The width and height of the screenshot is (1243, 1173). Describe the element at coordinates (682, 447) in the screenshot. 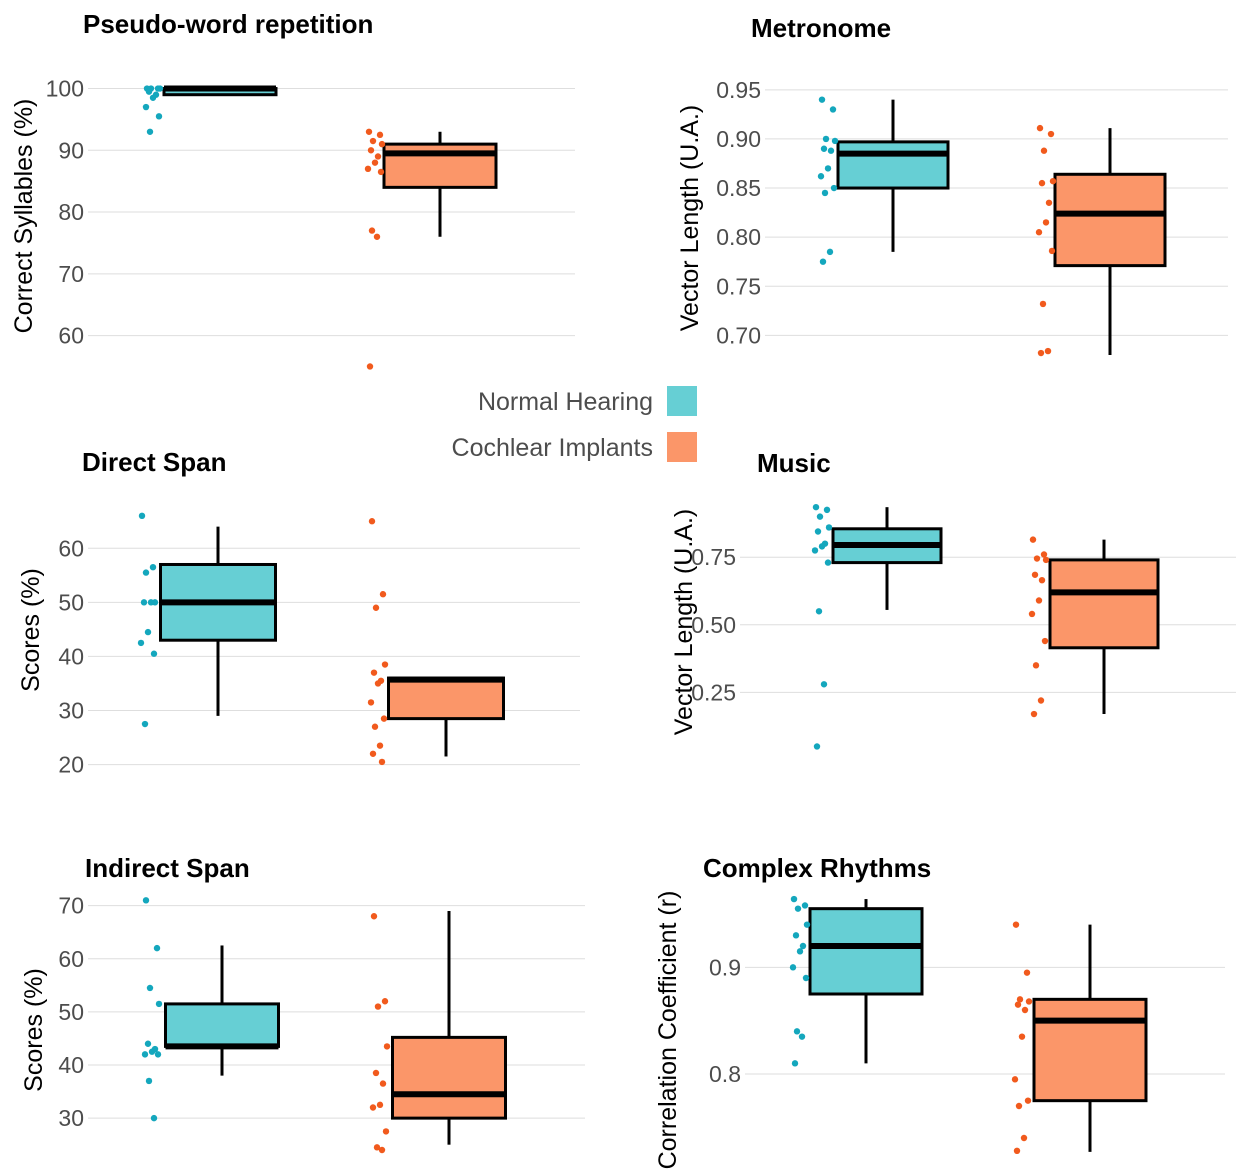

I see `legend-swatch-cochlear-implants` at that location.